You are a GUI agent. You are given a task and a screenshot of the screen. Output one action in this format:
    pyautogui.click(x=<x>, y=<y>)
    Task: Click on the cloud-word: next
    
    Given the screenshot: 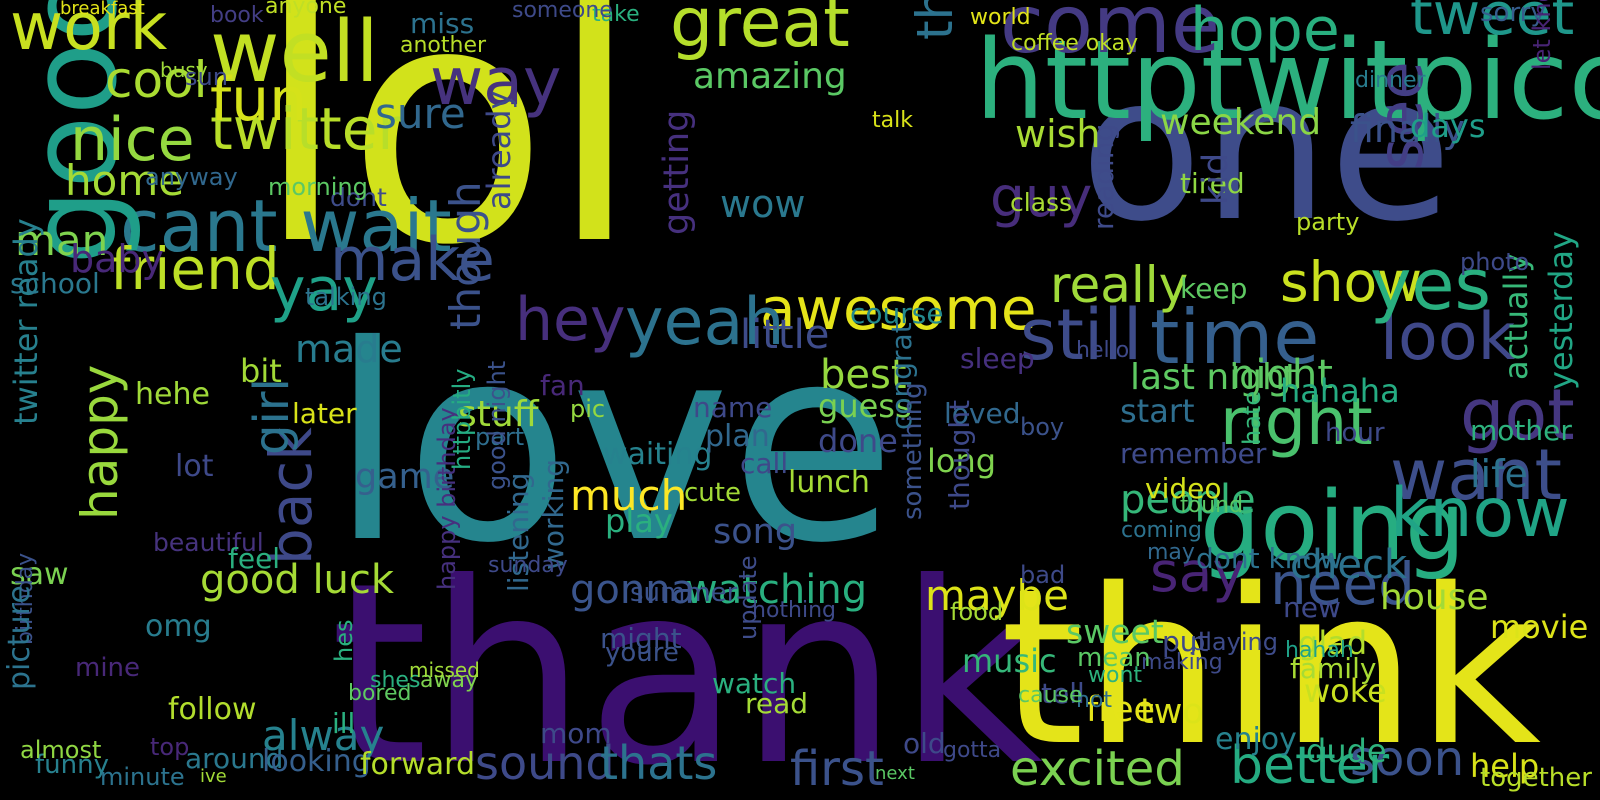 What is the action you would take?
    pyautogui.click(x=895, y=773)
    